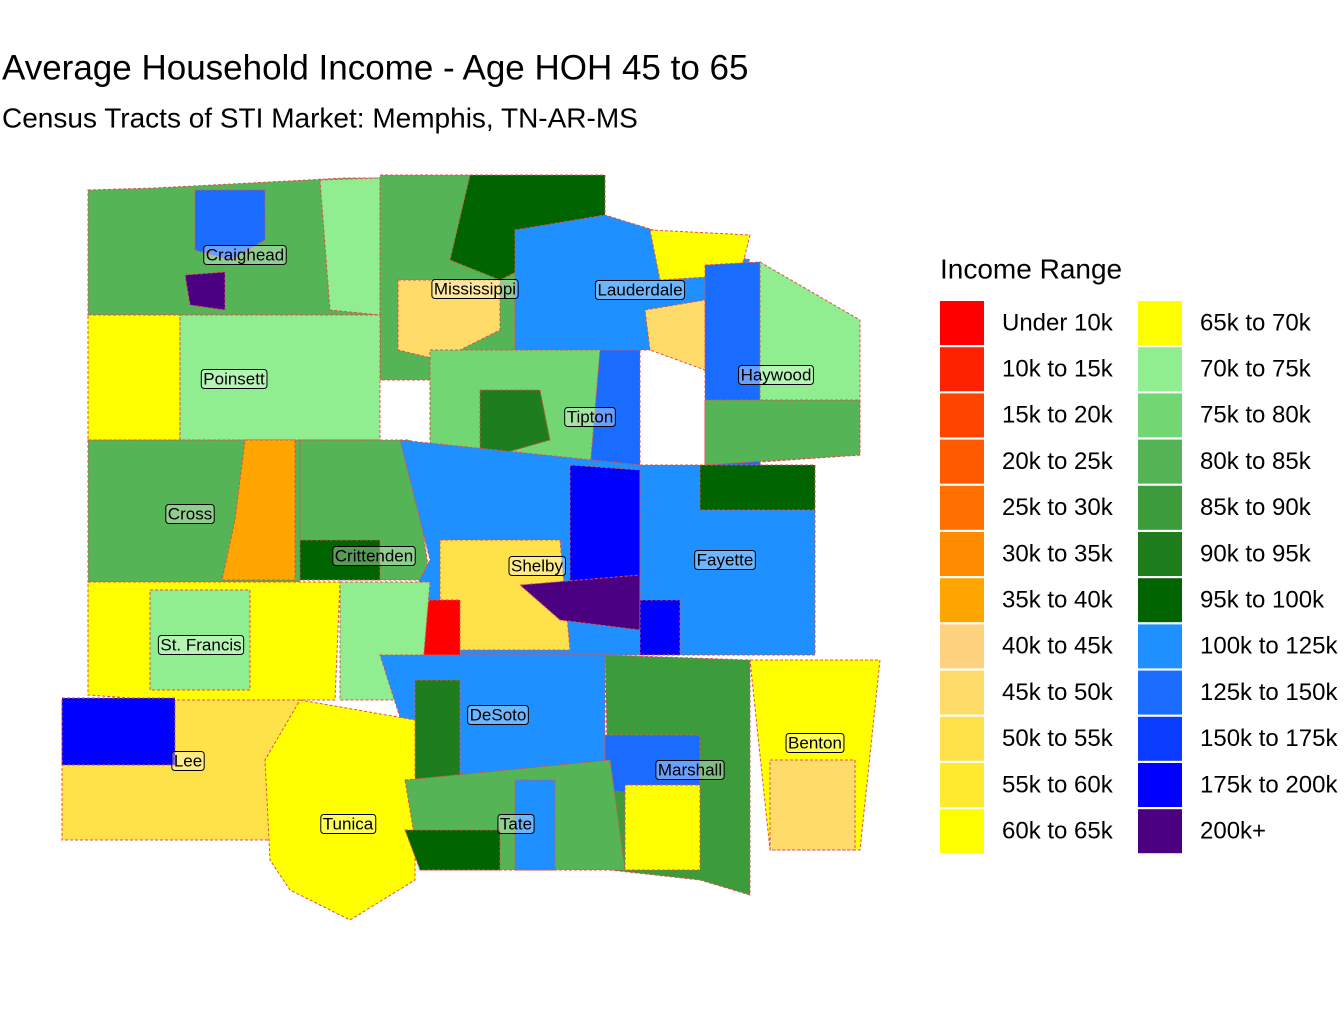  I want to click on county-name: Craighead, so click(245, 254).